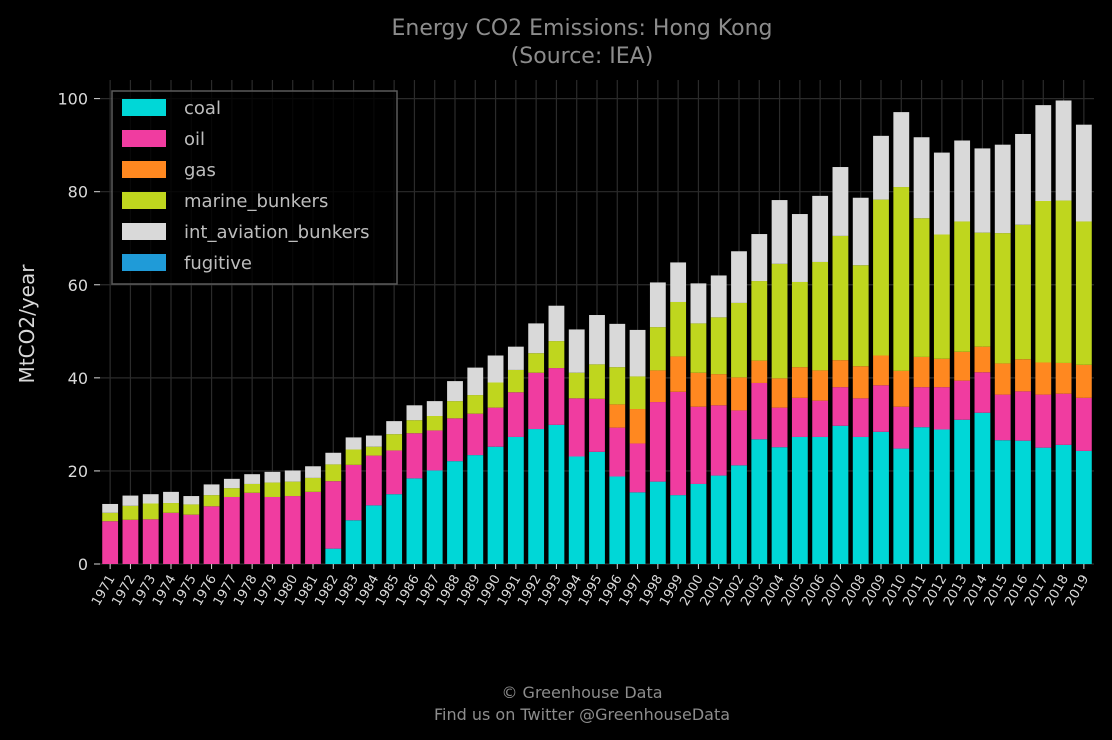 Image resolution: width=1112 pixels, height=740 pixels. I want to click on legend-swatch-fugitive, so click(144, 262).